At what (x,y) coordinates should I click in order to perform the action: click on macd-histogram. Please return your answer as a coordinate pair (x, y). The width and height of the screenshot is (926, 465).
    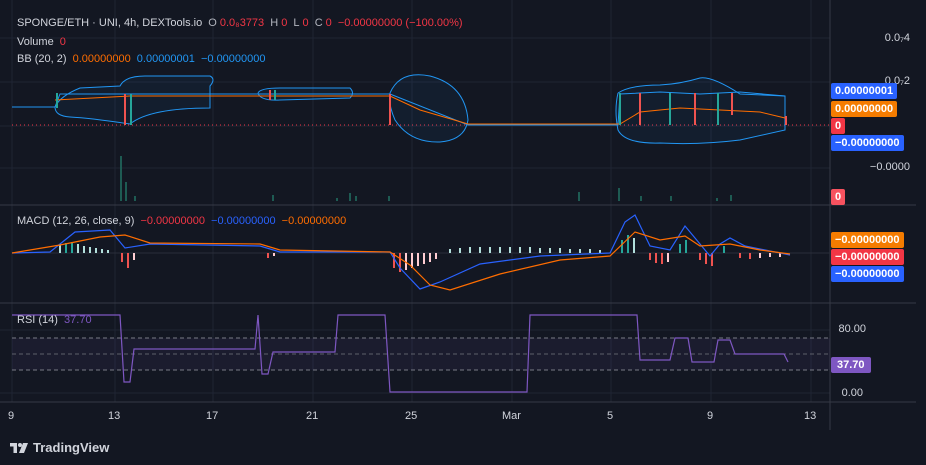
    Looking at the image, I should click on (420, 253).